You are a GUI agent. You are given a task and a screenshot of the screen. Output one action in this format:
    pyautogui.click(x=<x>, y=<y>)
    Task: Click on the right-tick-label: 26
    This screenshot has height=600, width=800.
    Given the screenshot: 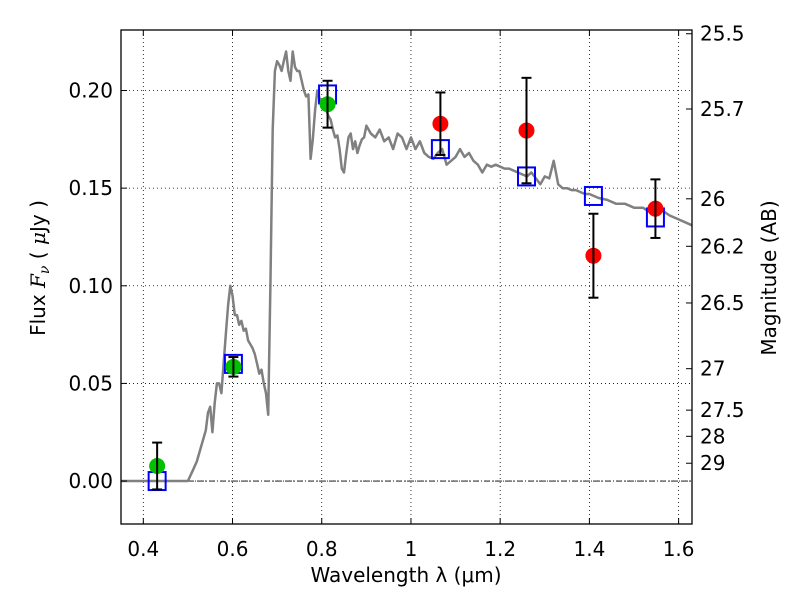 What is the action you would take?
    pyautogui.click(x=712, y=199)
    